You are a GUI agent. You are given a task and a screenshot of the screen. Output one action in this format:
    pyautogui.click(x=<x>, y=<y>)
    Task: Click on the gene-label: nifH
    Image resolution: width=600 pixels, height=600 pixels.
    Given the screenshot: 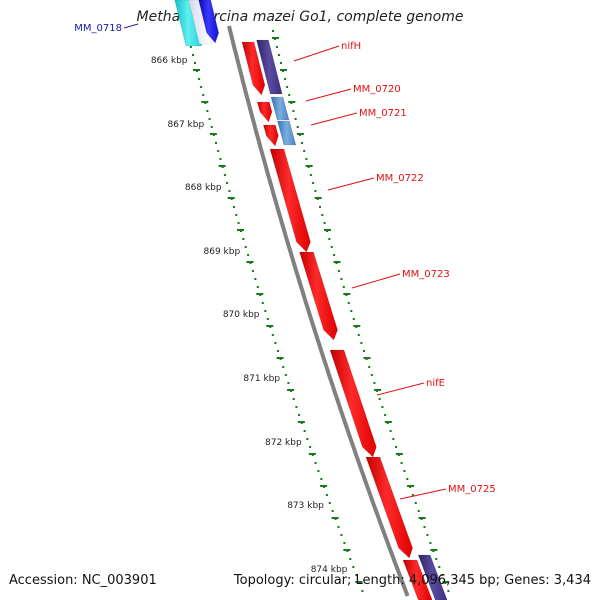 What is the action you would take?
    pyautogui.click(x=351, y=46)
    